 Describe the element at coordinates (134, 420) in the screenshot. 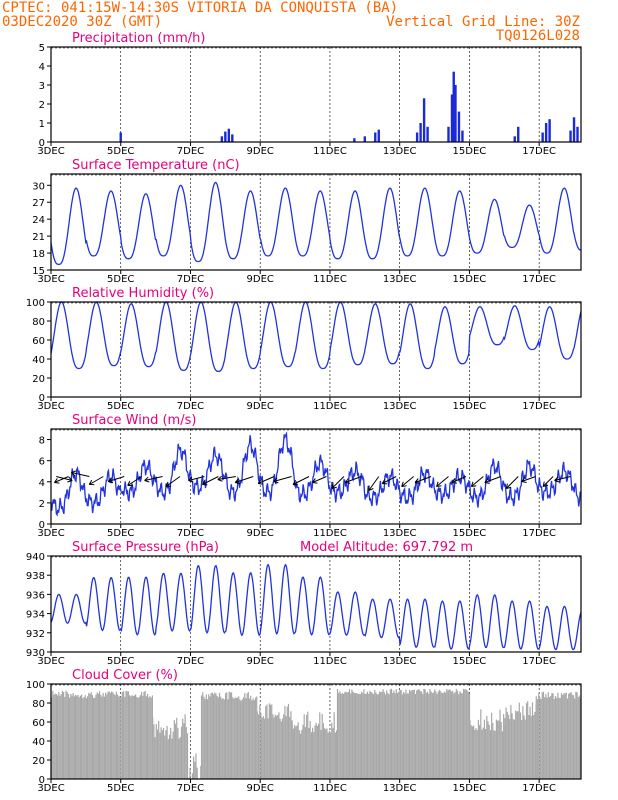

I see `wind-title: Surface Wind (m/s)` at that location.